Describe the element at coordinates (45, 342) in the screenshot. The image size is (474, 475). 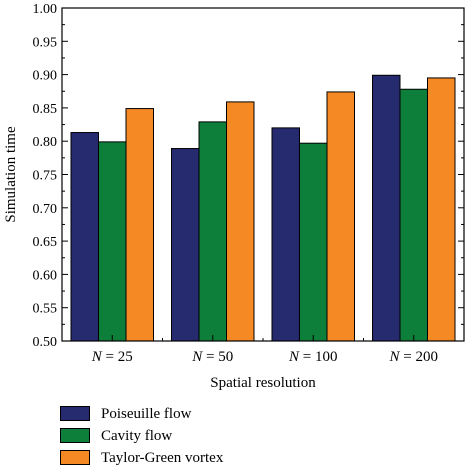
I see `y-tick-label: 0.50` at that location.